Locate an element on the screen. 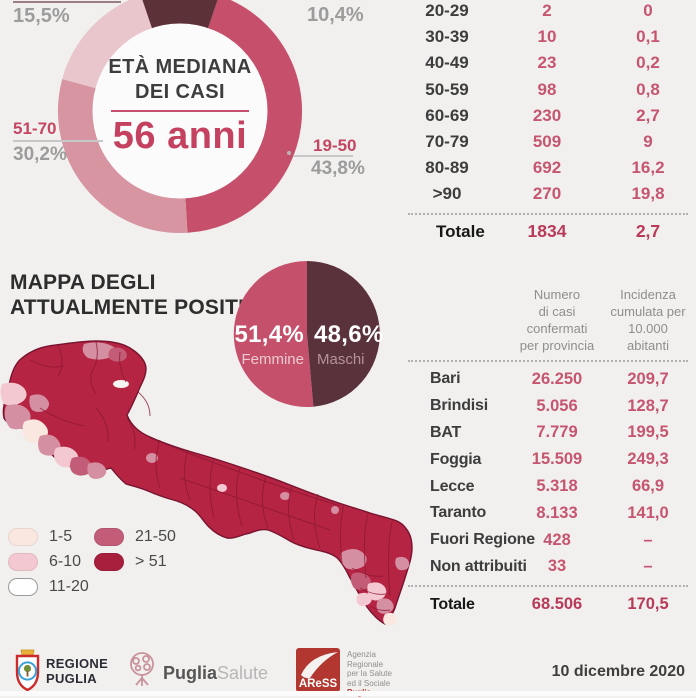 This screenshot has height=698, width=696. table-total-row: Totale 1834 2,7 is located at coordinates (548, 232).